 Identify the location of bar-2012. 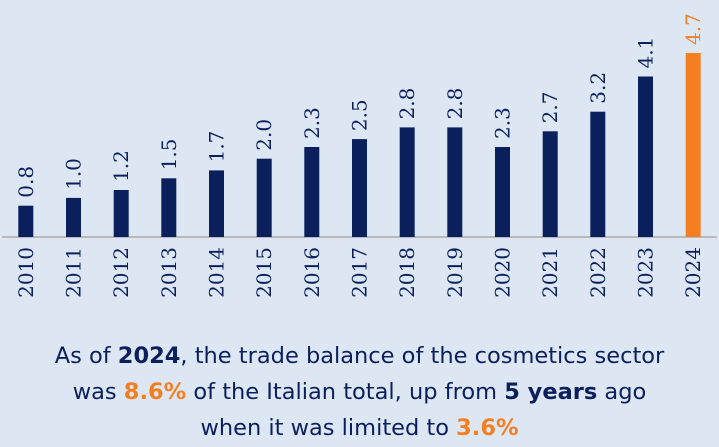
(121, 213).